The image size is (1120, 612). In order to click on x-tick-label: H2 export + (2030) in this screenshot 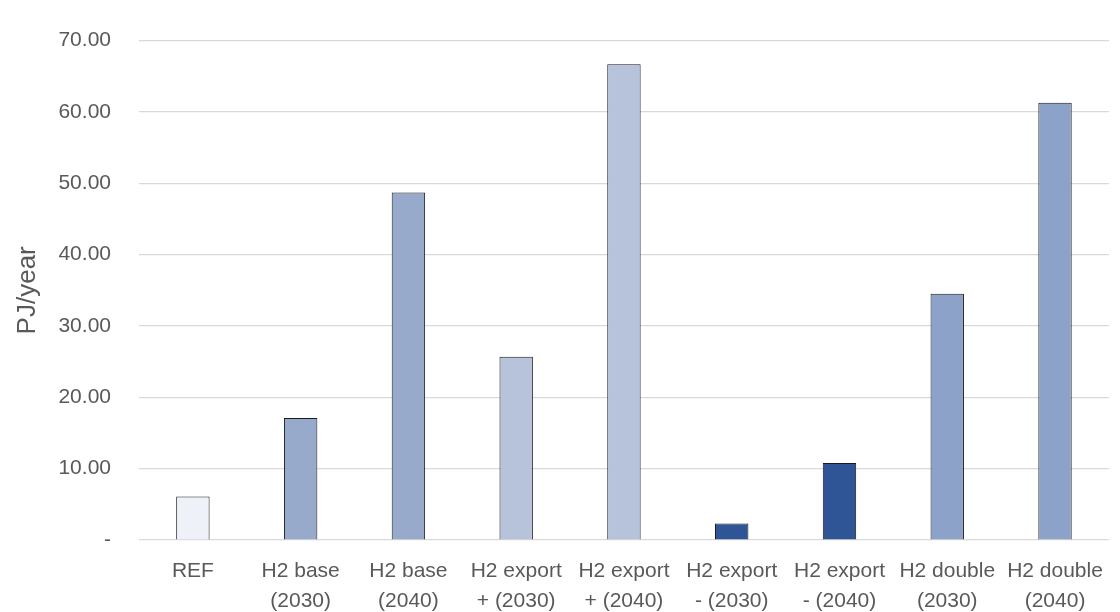, I will do `click(516, 584)`.